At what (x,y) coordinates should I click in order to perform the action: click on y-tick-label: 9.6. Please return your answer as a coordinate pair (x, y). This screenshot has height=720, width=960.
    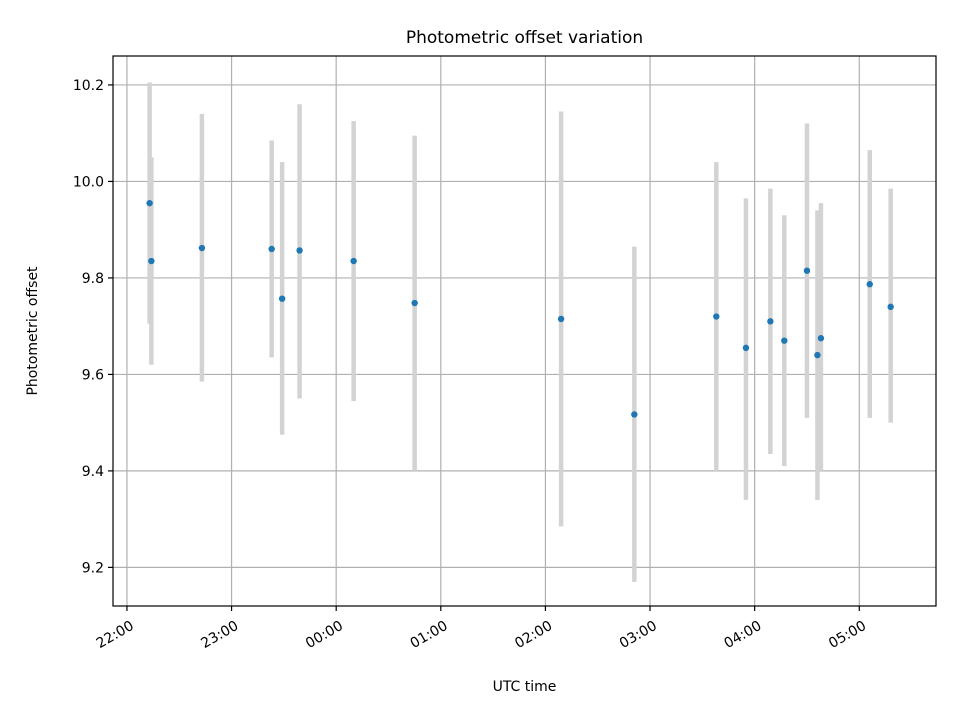
    Looking at the image, I should click on (93, 375).